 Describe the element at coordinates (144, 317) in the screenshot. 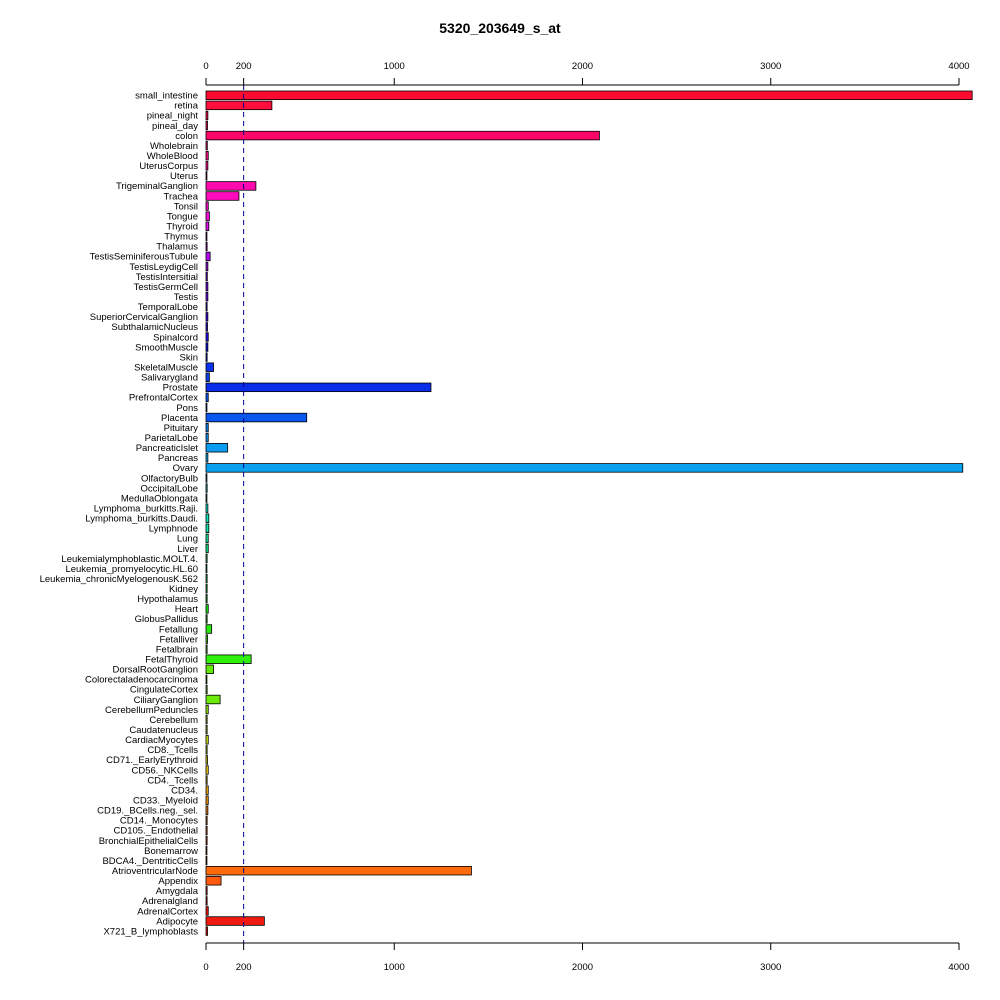

I see `category-label: SuperiorCervicalGanglion` at that location.